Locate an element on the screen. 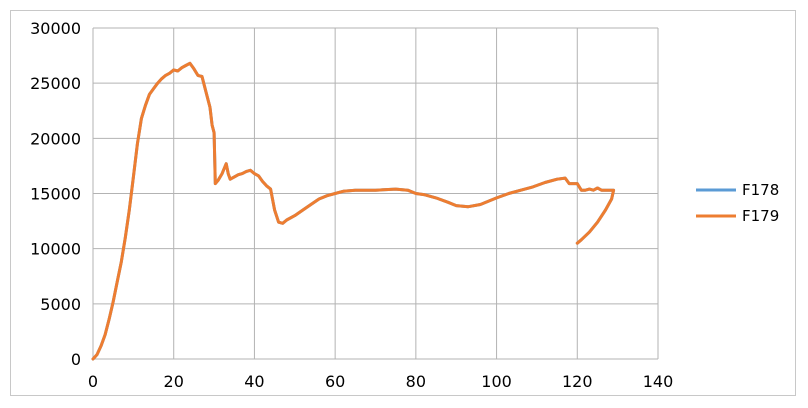  y-tick-label: 25000 is located at coordinates (55, 83).